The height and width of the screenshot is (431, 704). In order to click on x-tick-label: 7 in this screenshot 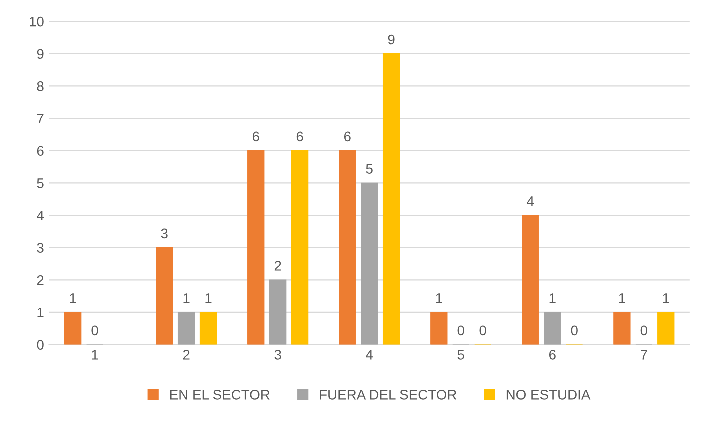, I will do `click(644, 355)`.